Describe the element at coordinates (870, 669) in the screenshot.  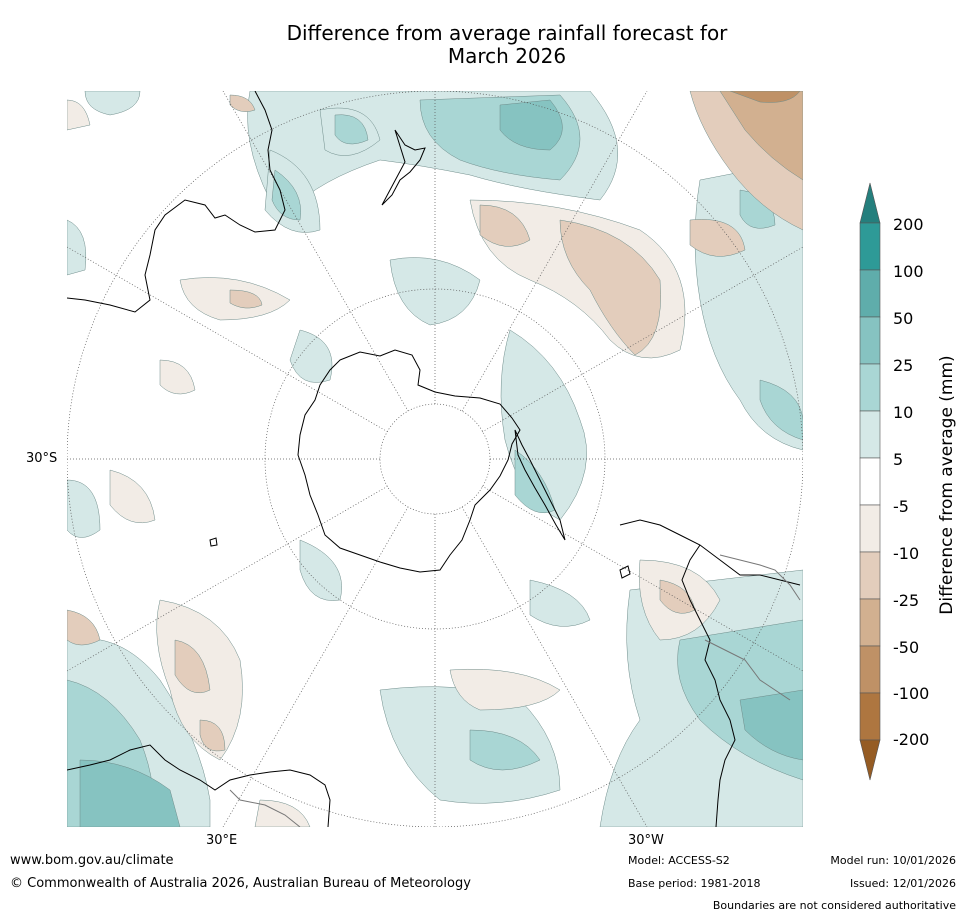
I see `colorbar-segment-minus50` at that location.